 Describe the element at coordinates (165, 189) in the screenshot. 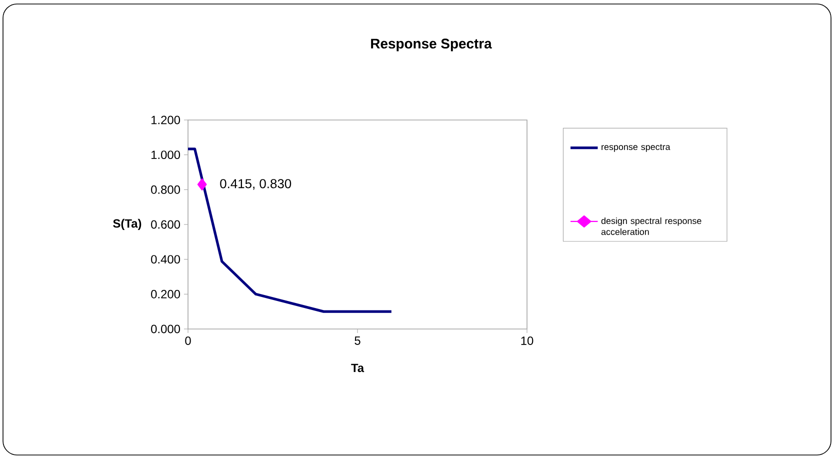

I see `y-tick-label: 0.800` at that location.